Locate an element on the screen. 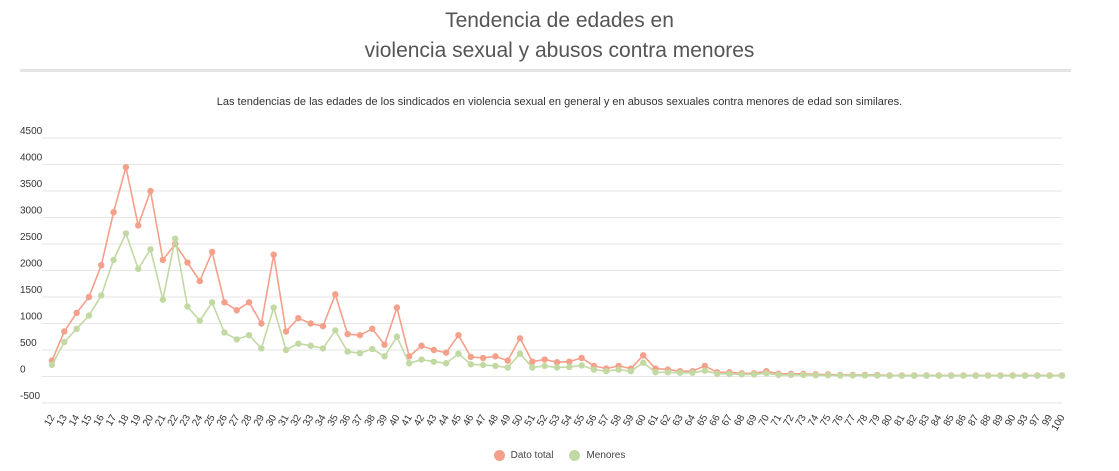 This screenshot has height=471, width=1119. x-tick-label: 31 is located at coordinates (284, 421).